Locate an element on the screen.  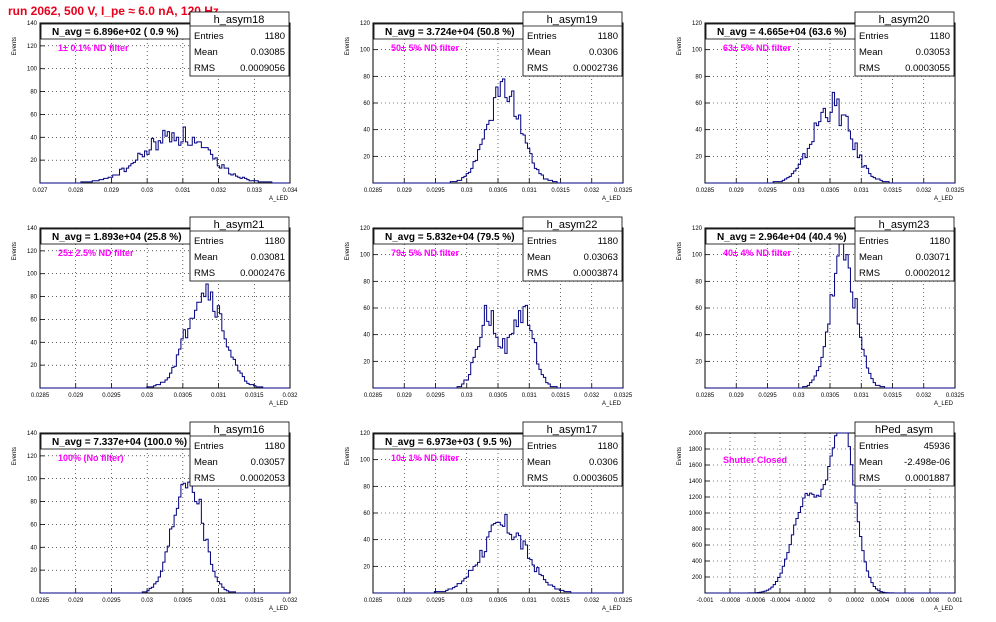
stat-value-mean: 0.03071 is located at coordinates (933, 257).